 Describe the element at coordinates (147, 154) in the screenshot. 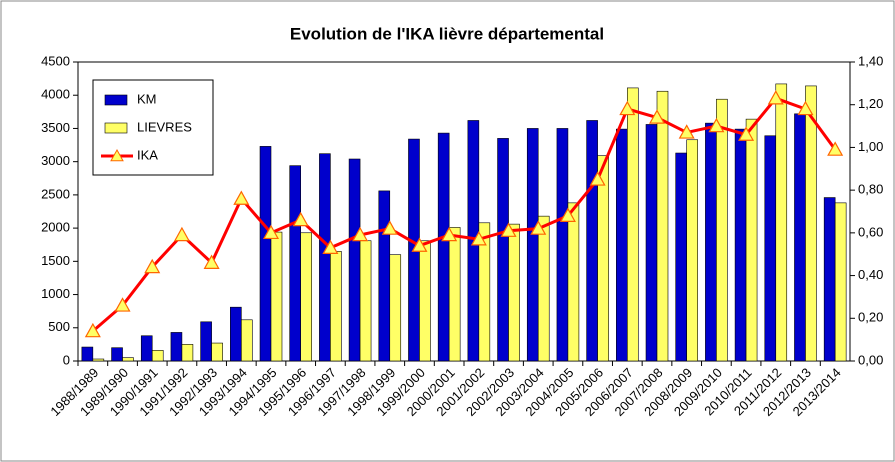

I see `legend-label: IKA` at that location.